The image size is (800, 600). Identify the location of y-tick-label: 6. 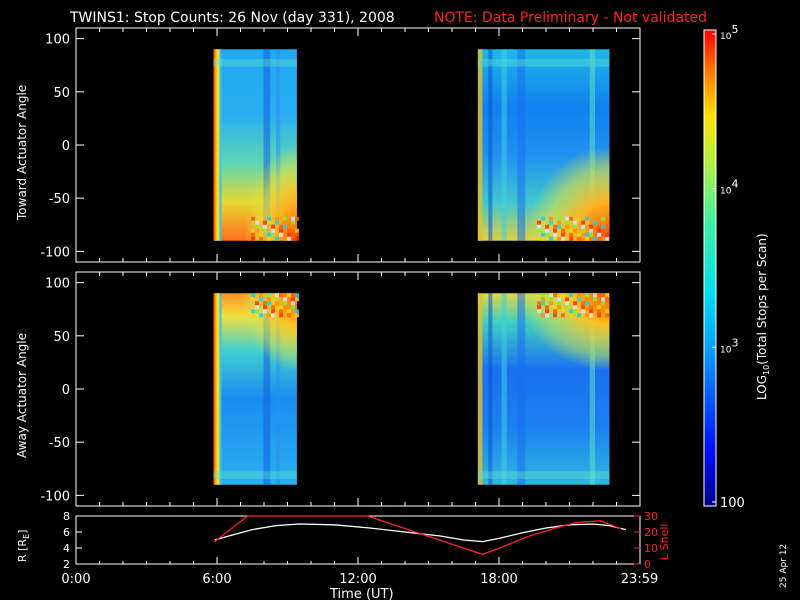
(66, 532).